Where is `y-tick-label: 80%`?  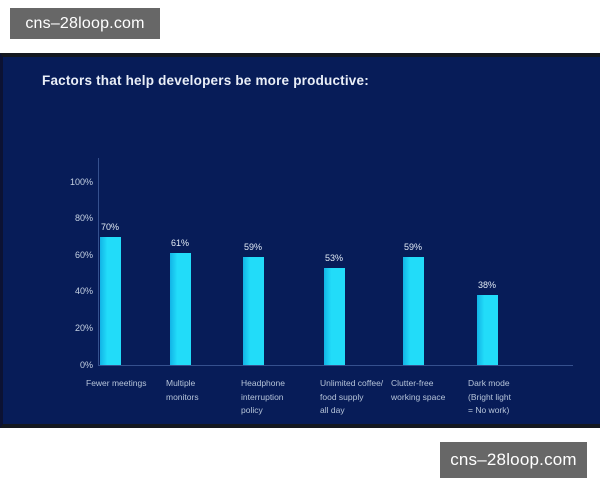 y-tick-label: 80% is located at coordinates (83, 218).